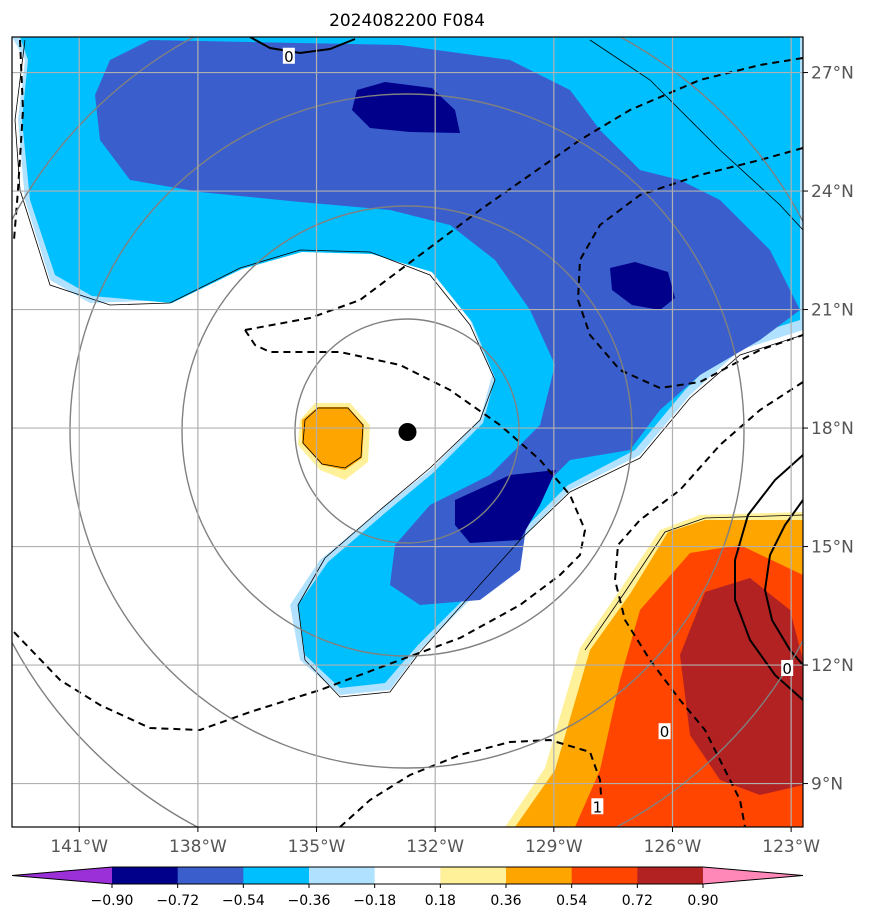 This screenshot has height=924, width=873. What do you see at coordinates (637, 901) in the screenshot?
I see `colorbar-tick-label: 0.72` at bounding box center [637, 901].